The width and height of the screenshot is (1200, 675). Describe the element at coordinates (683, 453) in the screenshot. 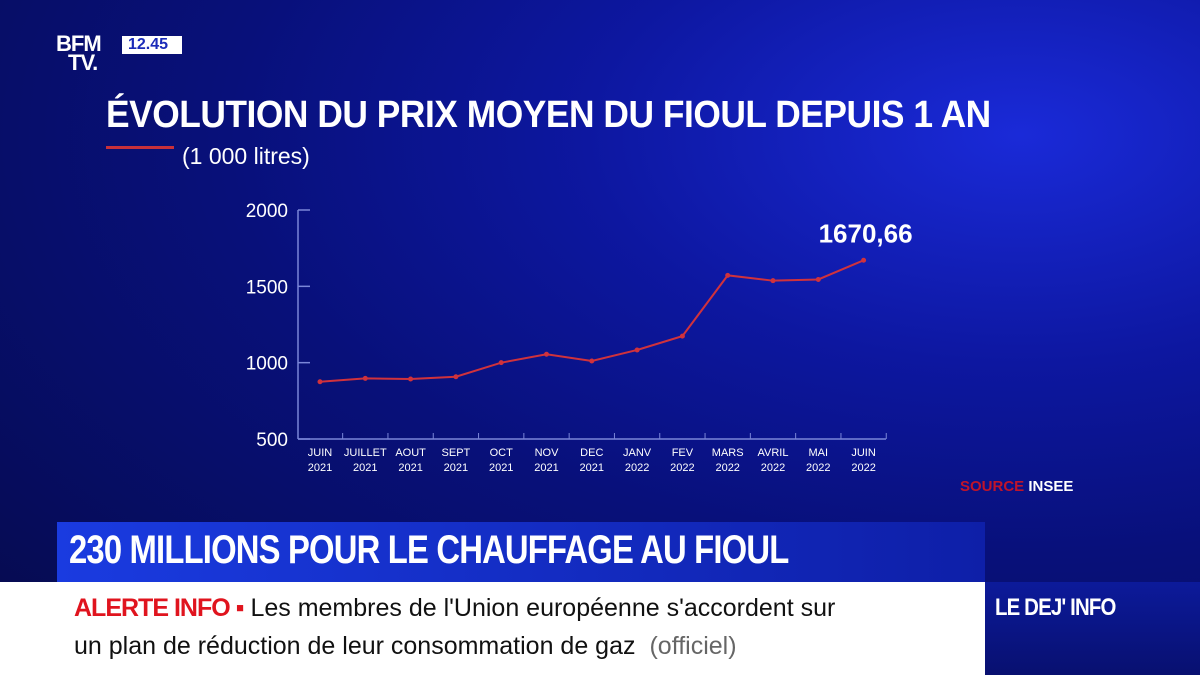

I see `x-tick-label: FEV` at that location.